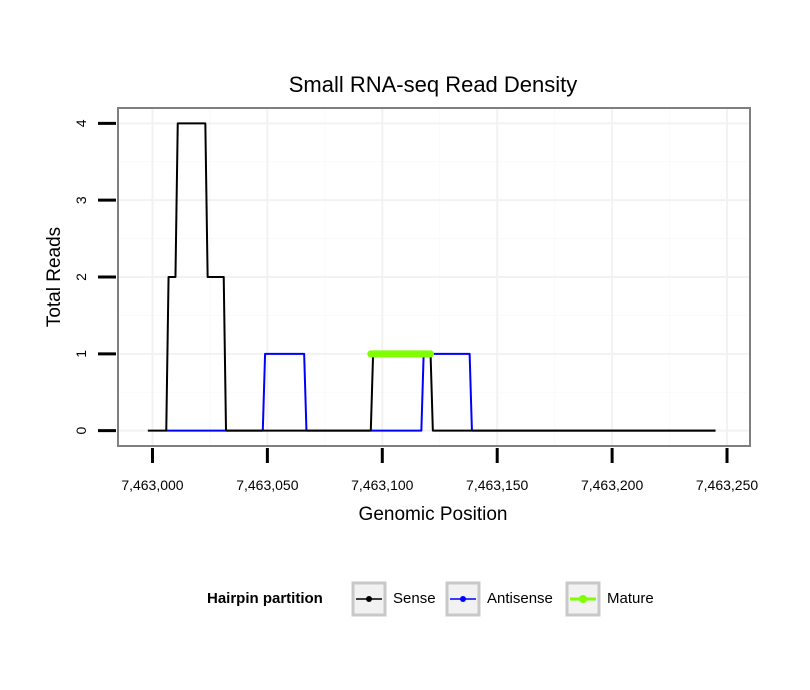 The image size is (810, 690). Describe the element at coordinates (81, 354) in the screenshot. I see `y-tick-label: 1` at that location.